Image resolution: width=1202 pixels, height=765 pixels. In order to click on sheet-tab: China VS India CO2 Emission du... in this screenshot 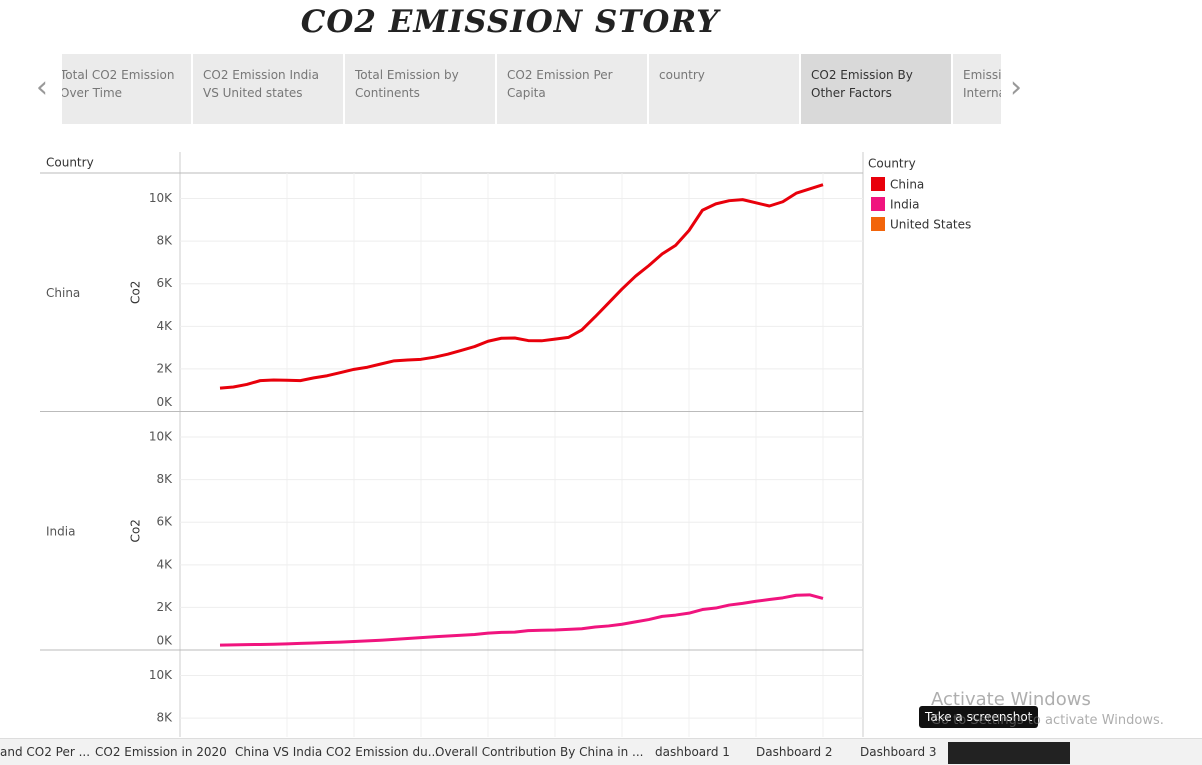, I will do `click(337, 752)`.